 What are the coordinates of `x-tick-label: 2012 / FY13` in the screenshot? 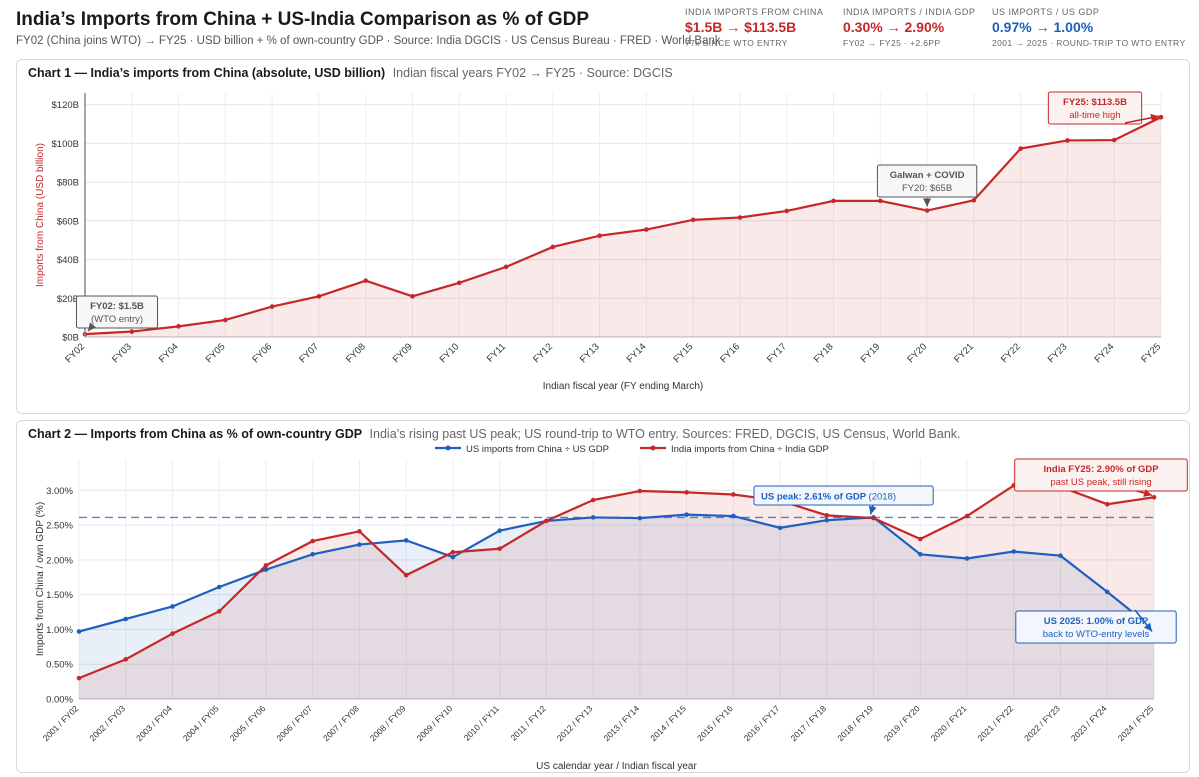 It's located at (575, 723).